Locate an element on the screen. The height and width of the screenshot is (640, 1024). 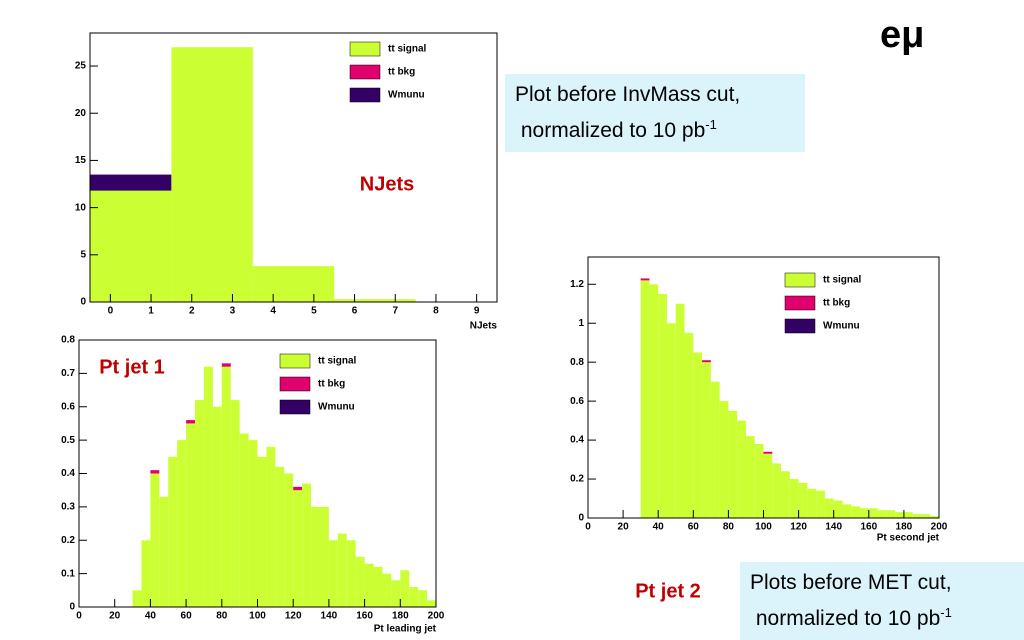
y-tick-label: 5 is located at coordinates (83, 254).